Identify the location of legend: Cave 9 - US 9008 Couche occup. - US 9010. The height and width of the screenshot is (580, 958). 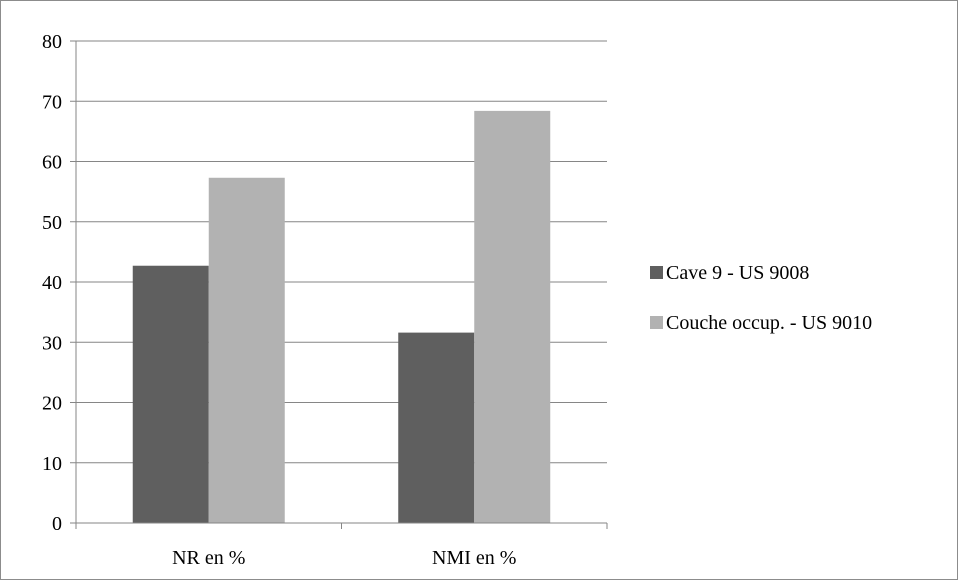
(761, 298).